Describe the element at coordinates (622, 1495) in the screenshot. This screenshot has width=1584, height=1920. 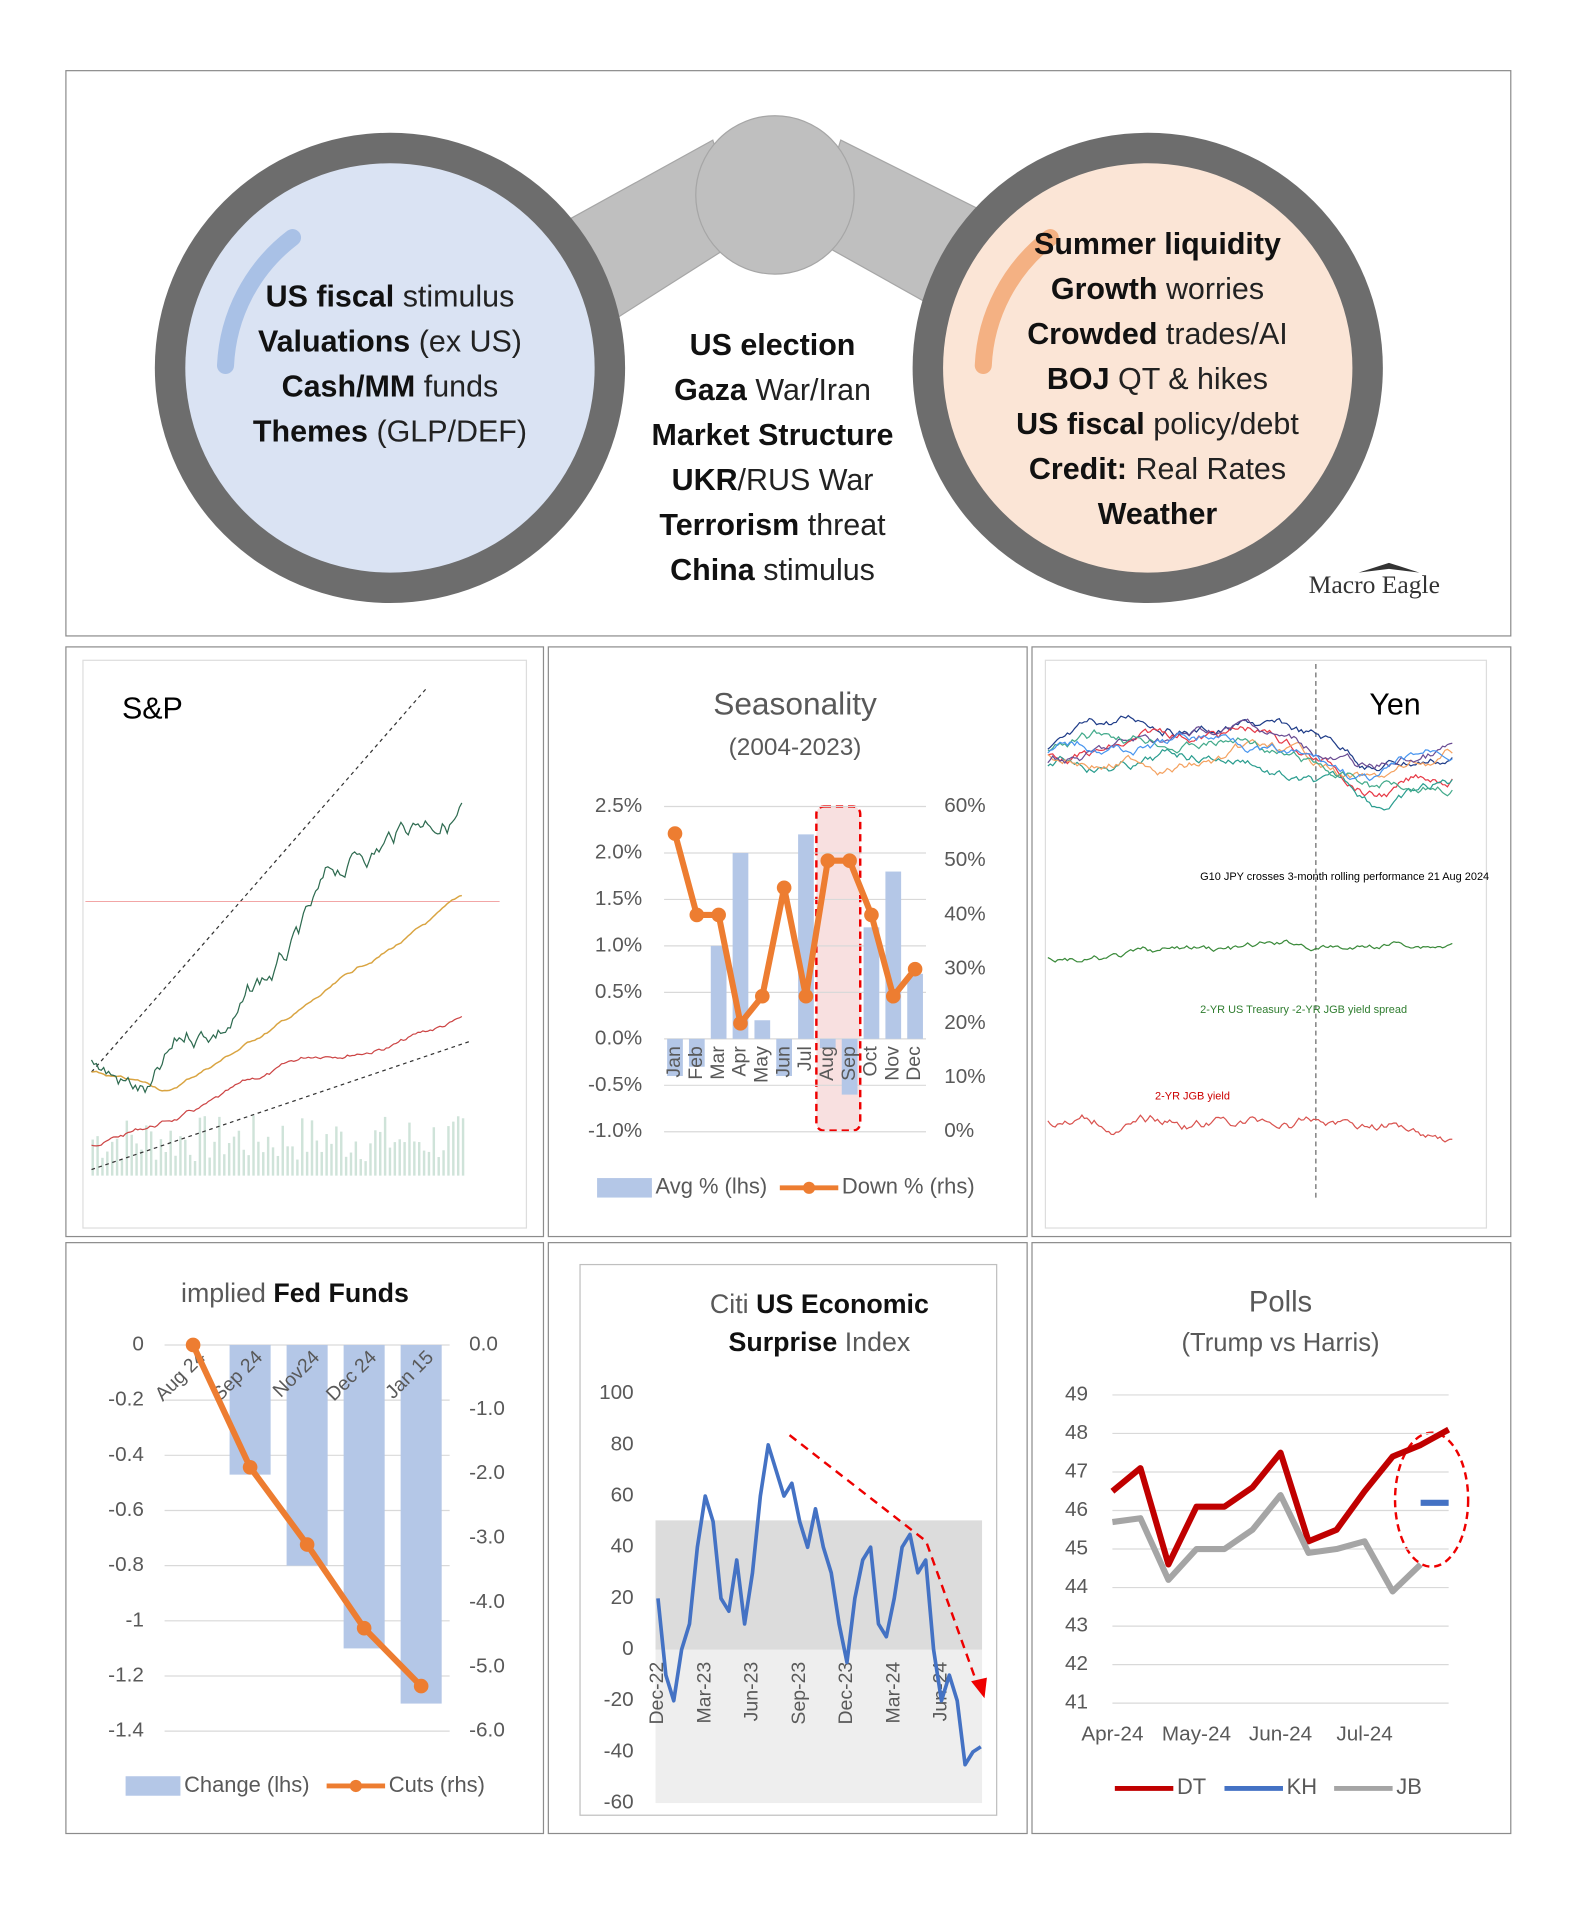
I see `tick-label: 60` at that location.